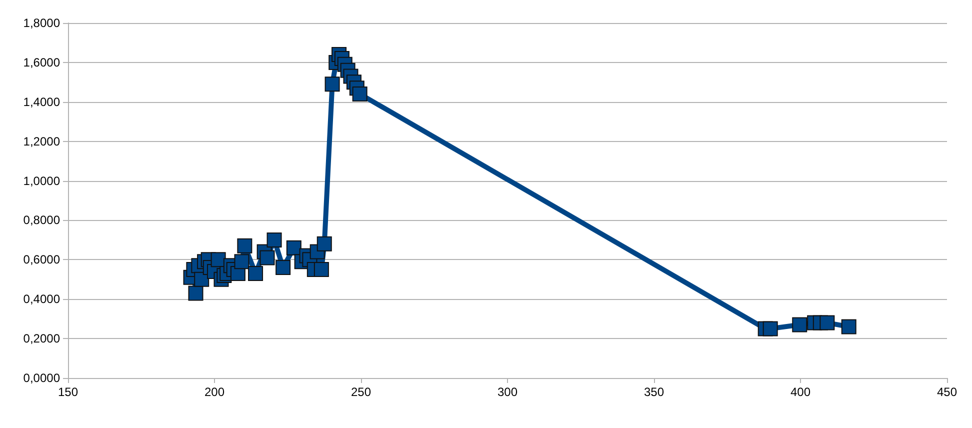  What do you see at coordinates (41, 299) in the screenshot?
I see `y-tick-label: 0,4000` at bounding box center [41, 299].